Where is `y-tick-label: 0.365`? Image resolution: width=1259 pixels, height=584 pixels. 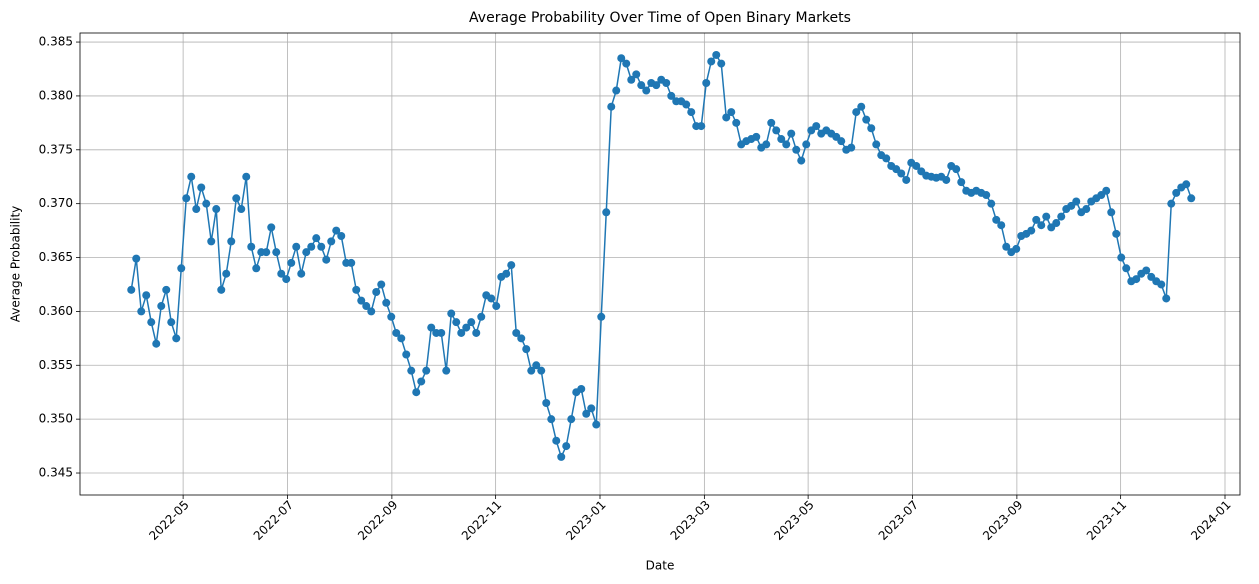 y-tick-label: 0.365 is located at coordinates (56, 257).